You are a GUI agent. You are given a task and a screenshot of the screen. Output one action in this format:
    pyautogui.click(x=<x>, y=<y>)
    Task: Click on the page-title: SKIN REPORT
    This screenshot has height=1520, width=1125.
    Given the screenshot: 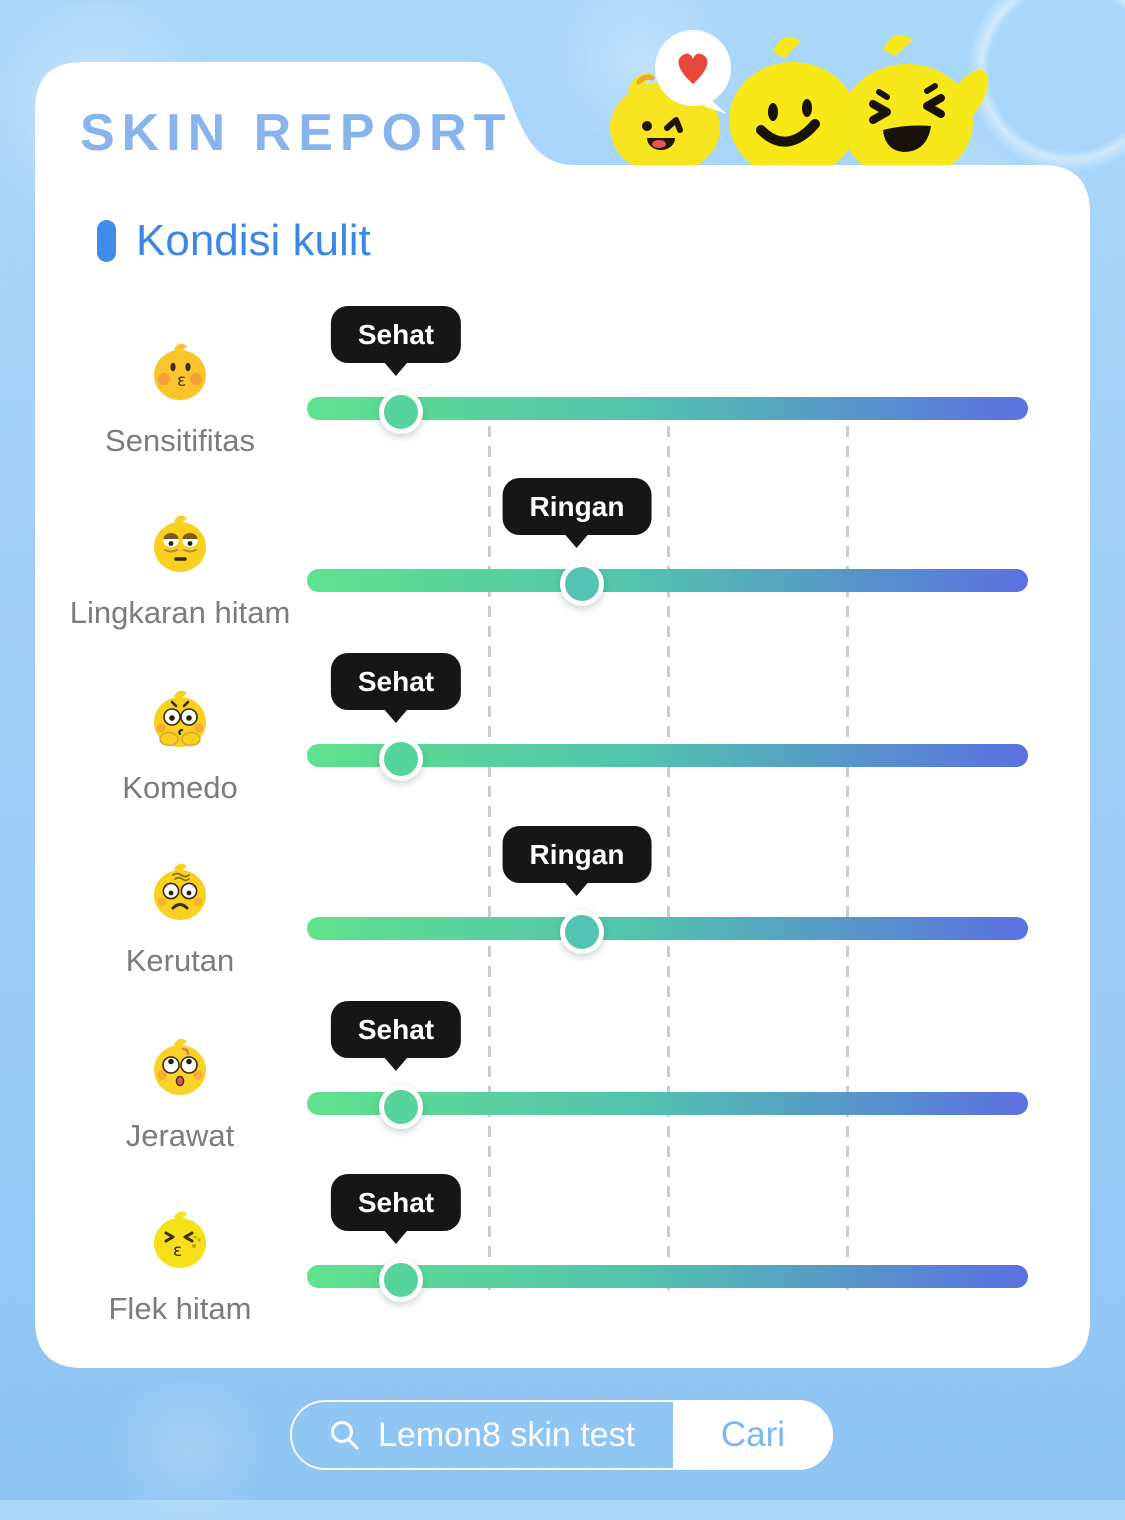 What is the action you would take?
    pyautogui.click(x=296, y=133)
    